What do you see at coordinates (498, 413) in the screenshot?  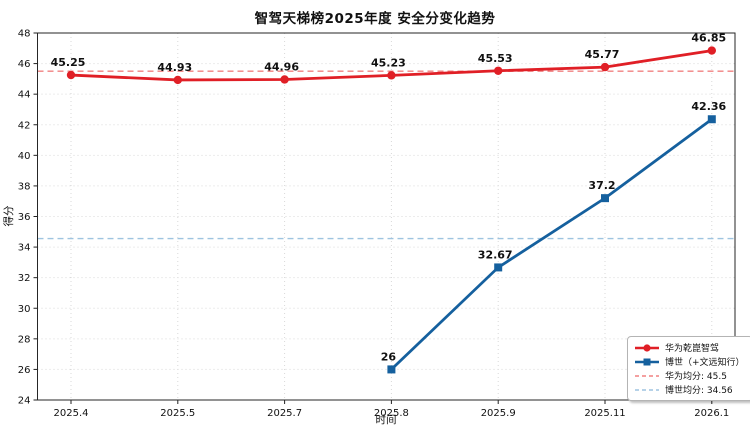 I see `x-tick-label: 2025.9` at bounding box center [498, 413].